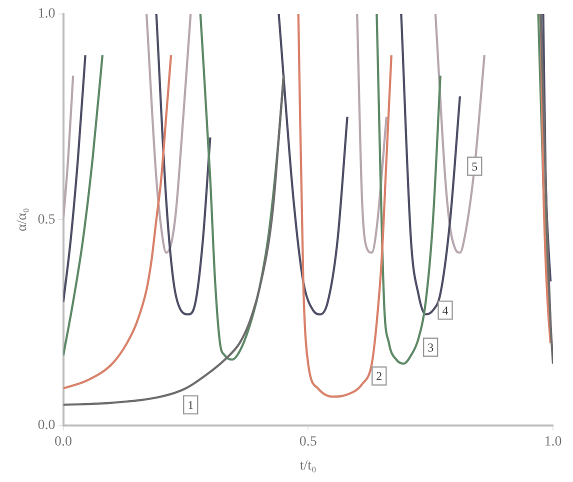 This screenshot has height=482, width=573. I want to click on annotation: 4, so click(445, 310).